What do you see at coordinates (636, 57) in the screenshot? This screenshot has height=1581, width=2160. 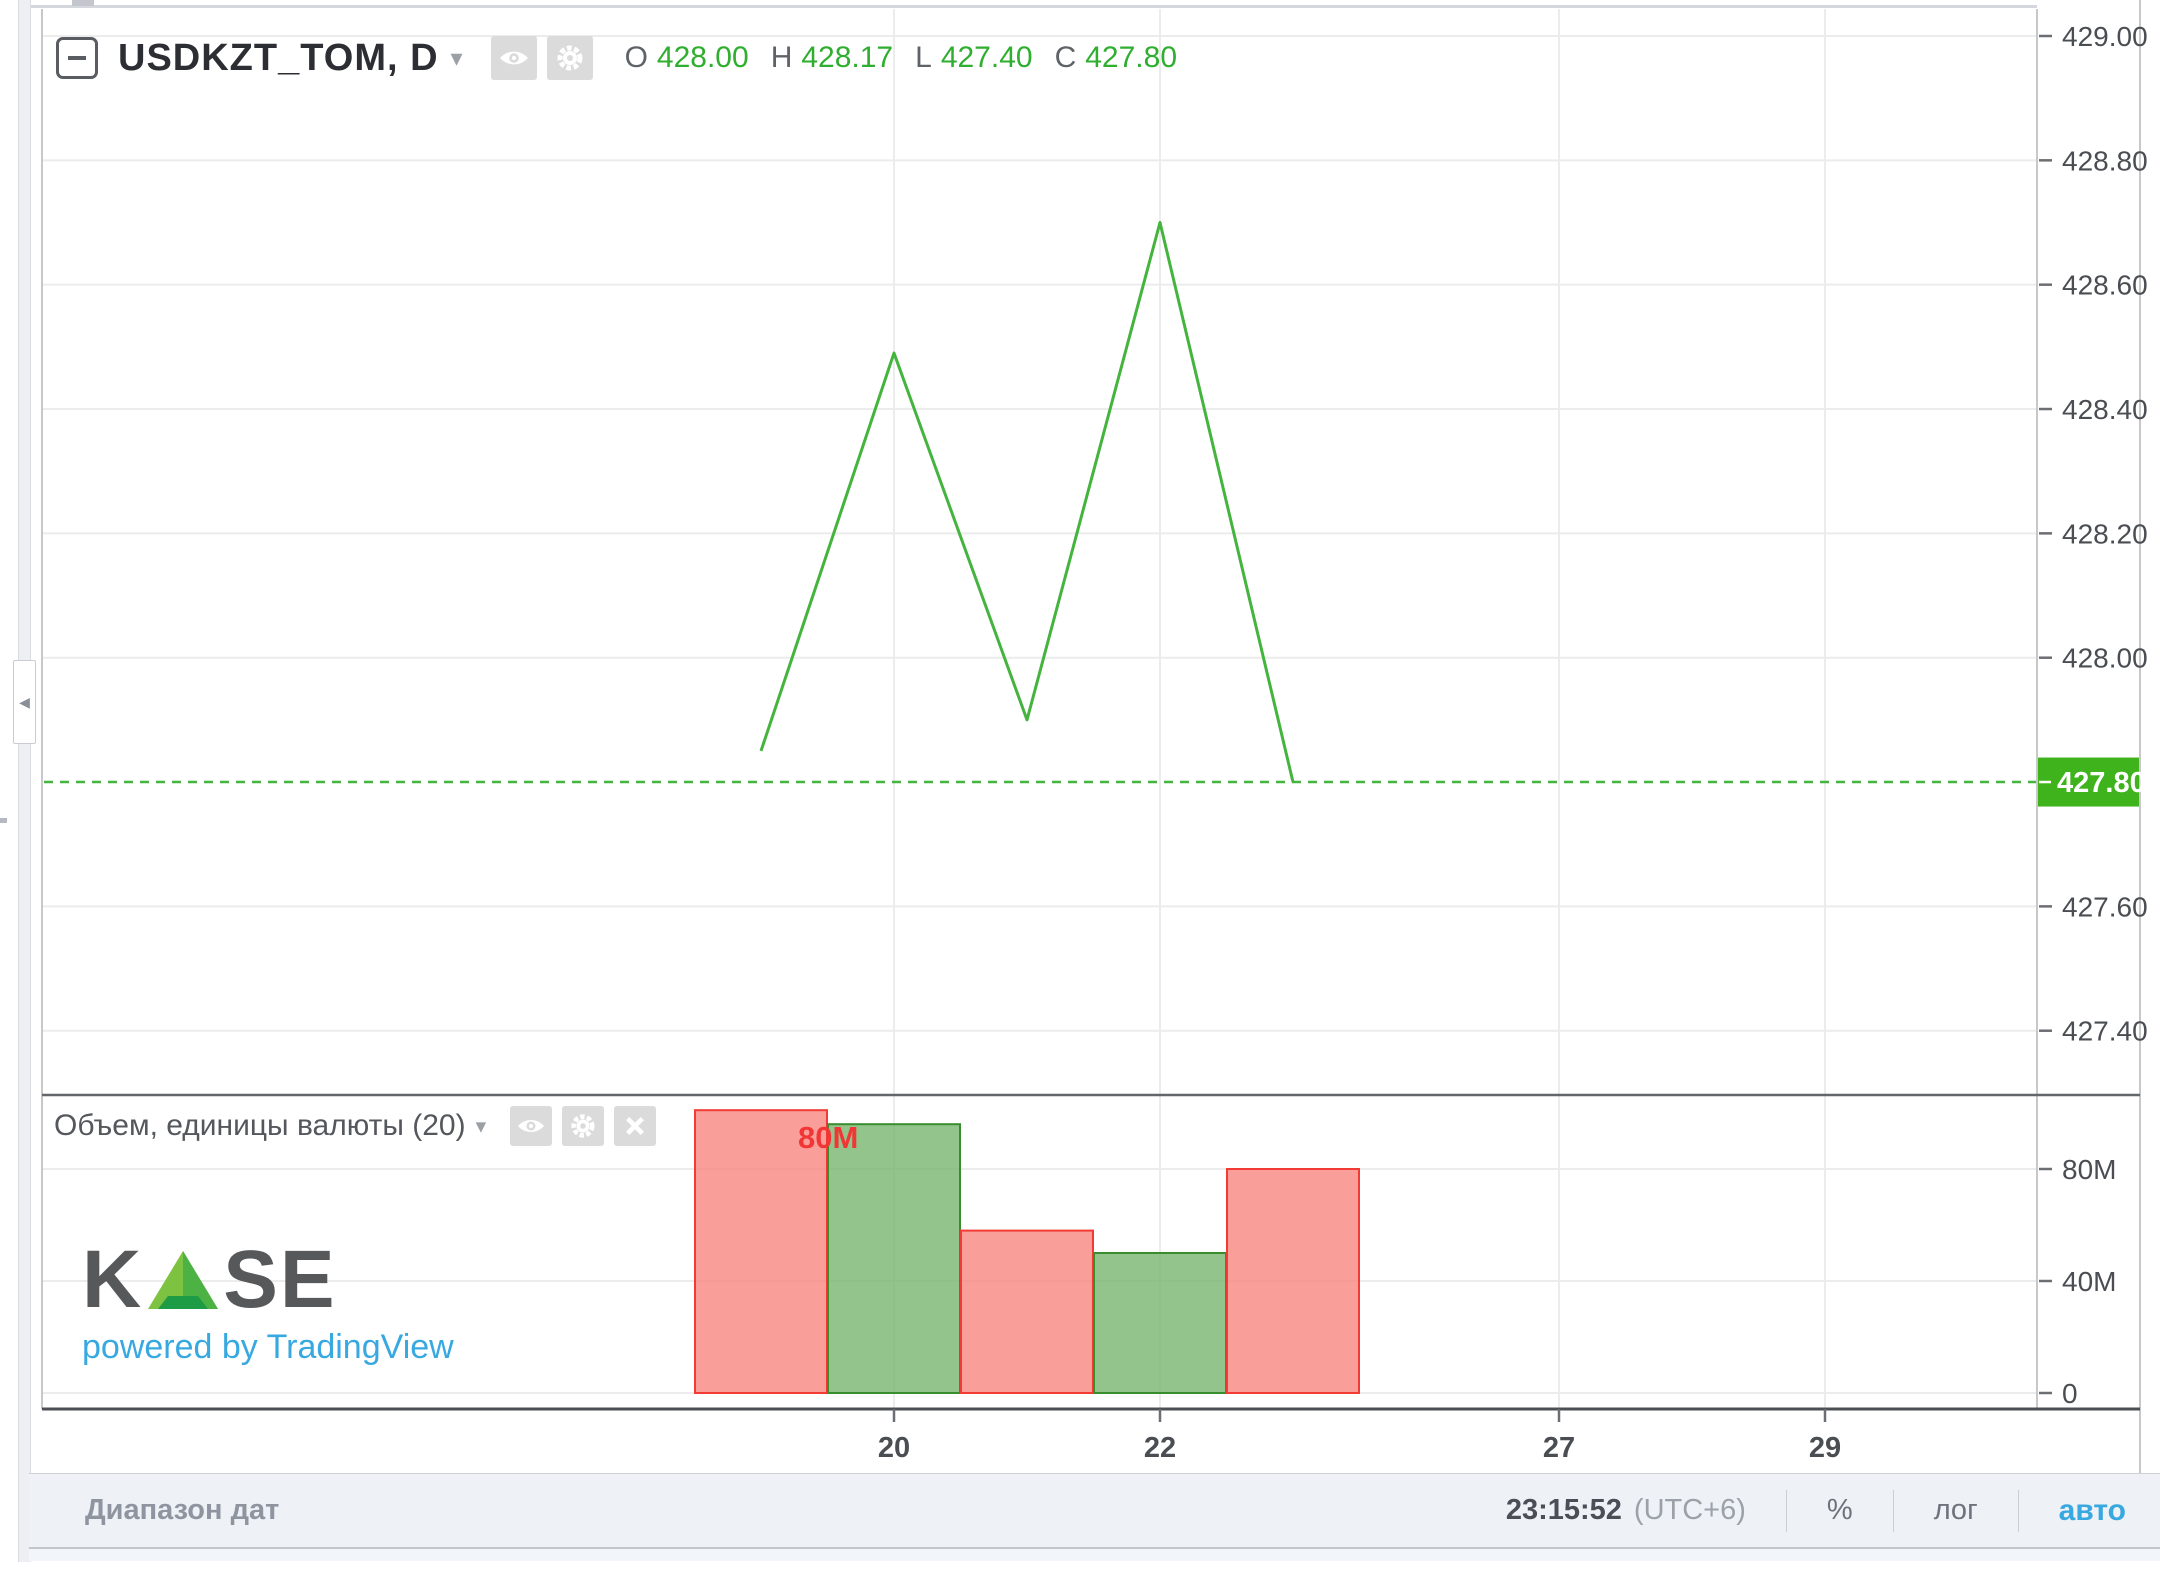 I see `open-label: O` at bounding box center [636, 57].